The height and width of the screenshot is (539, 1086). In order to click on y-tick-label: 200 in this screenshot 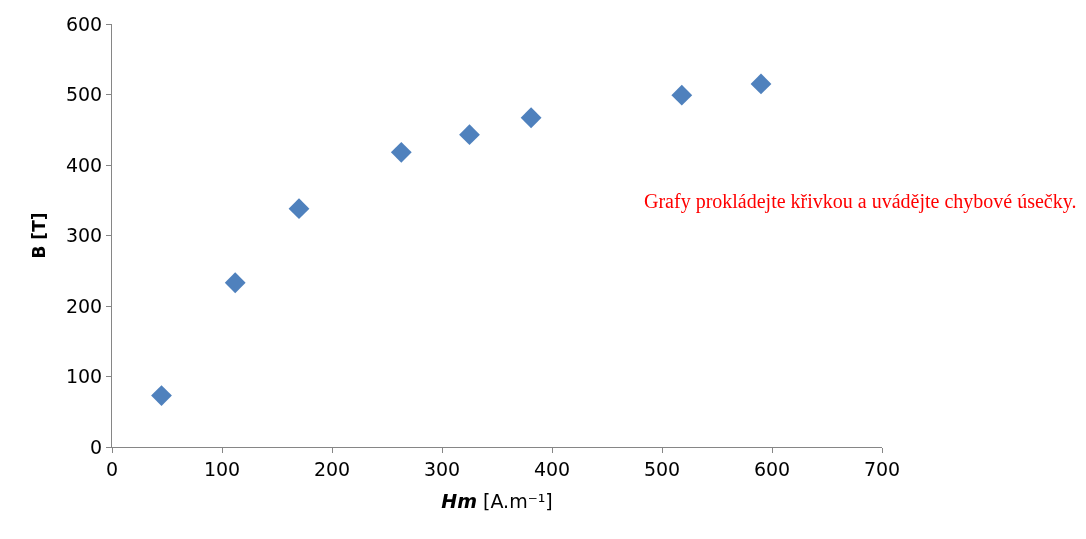, I will do `click(84, 305)`.